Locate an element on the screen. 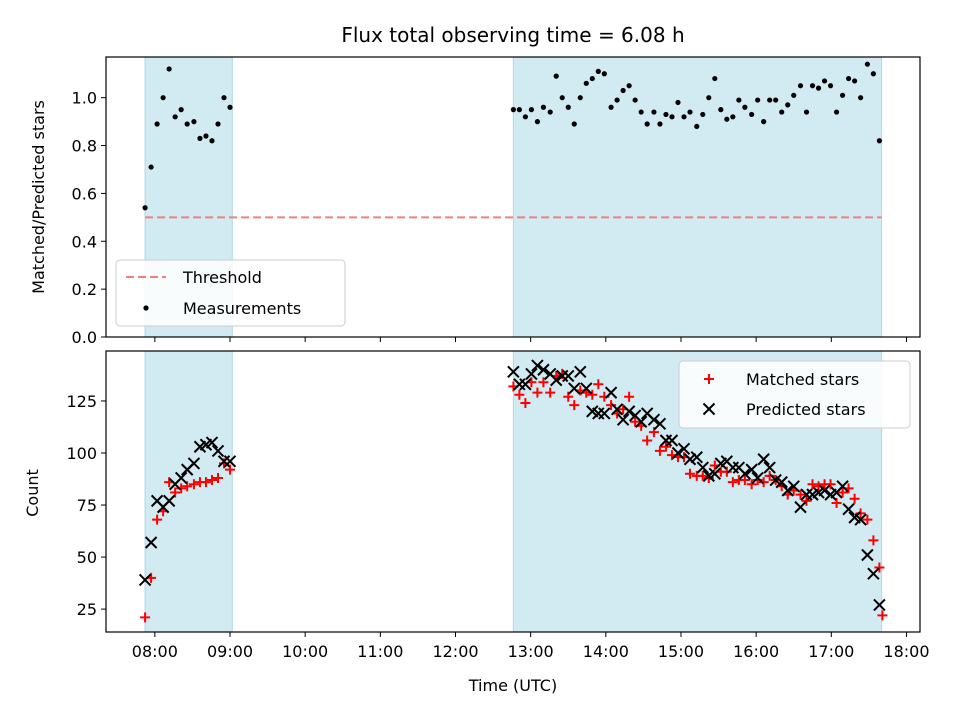 The image size is (960, 724). x-tick-label: 13:00 is located at coordinates (531, 651).